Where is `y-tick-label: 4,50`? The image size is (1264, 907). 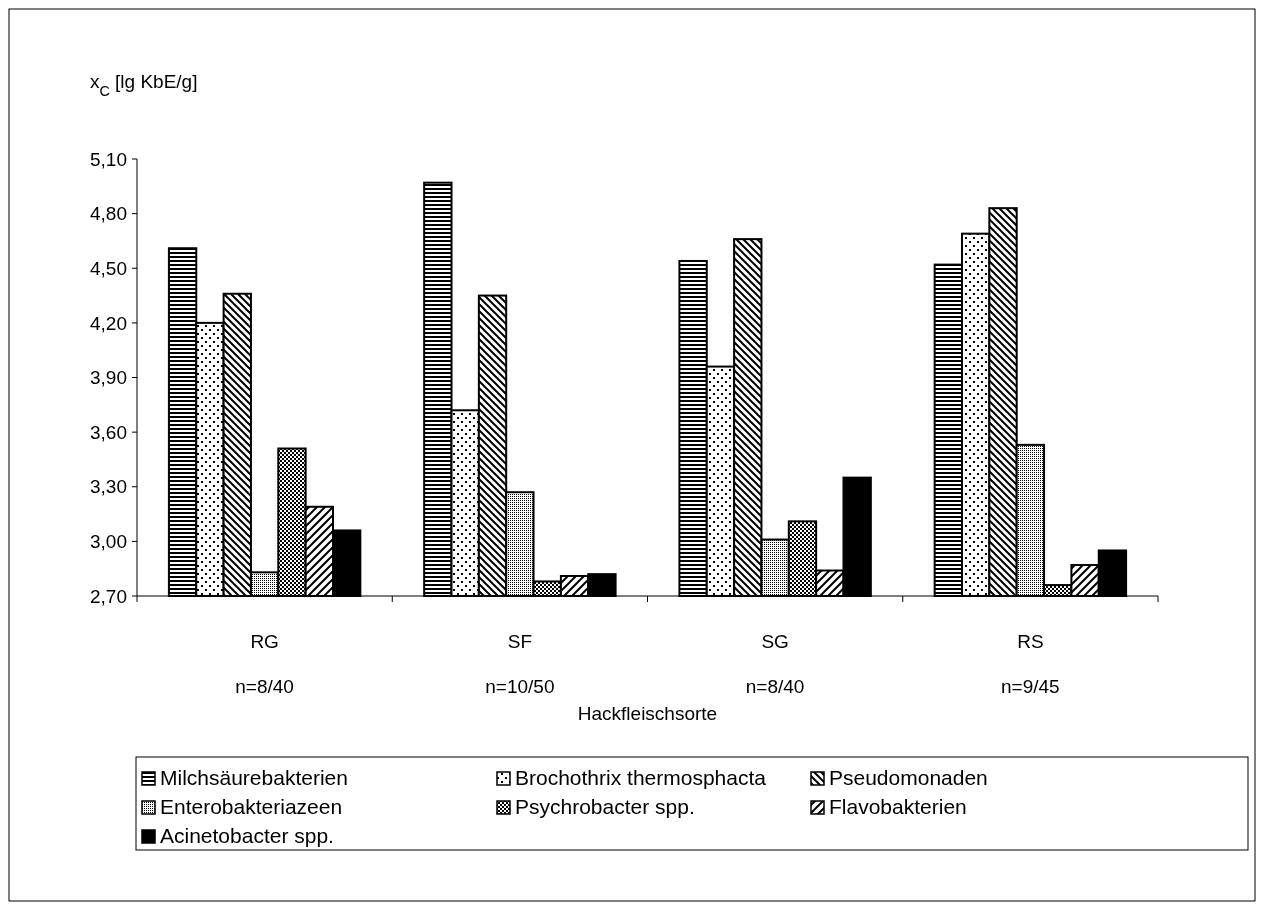 y-tick-label: 4,50 is located at coordinates (108, 268).